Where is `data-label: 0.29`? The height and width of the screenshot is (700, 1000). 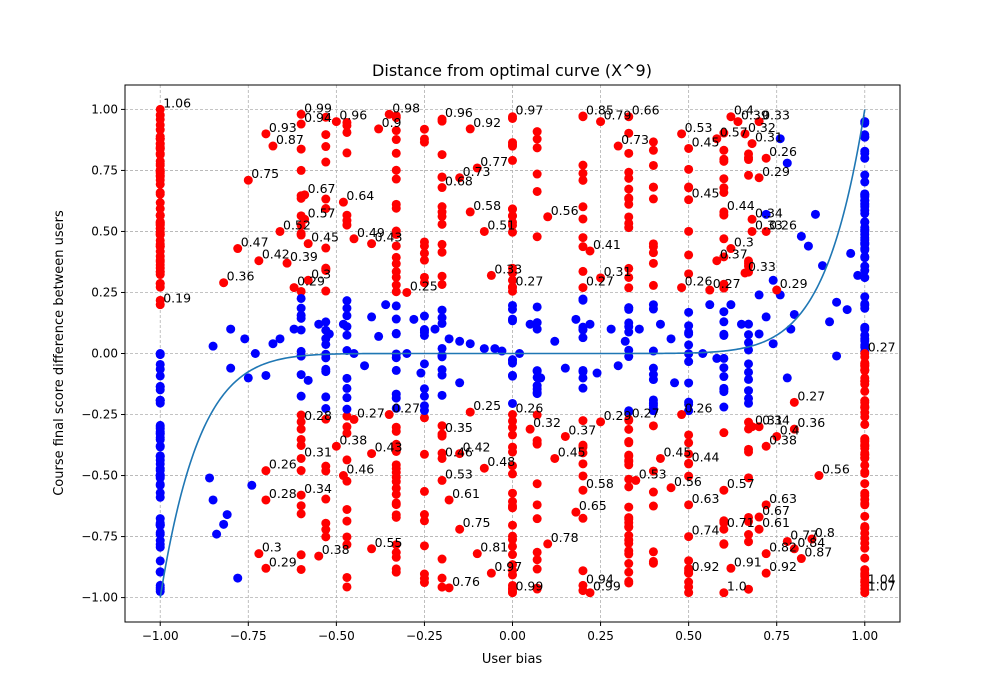 data-label: 0.29 is located at coordinates (776, 171).